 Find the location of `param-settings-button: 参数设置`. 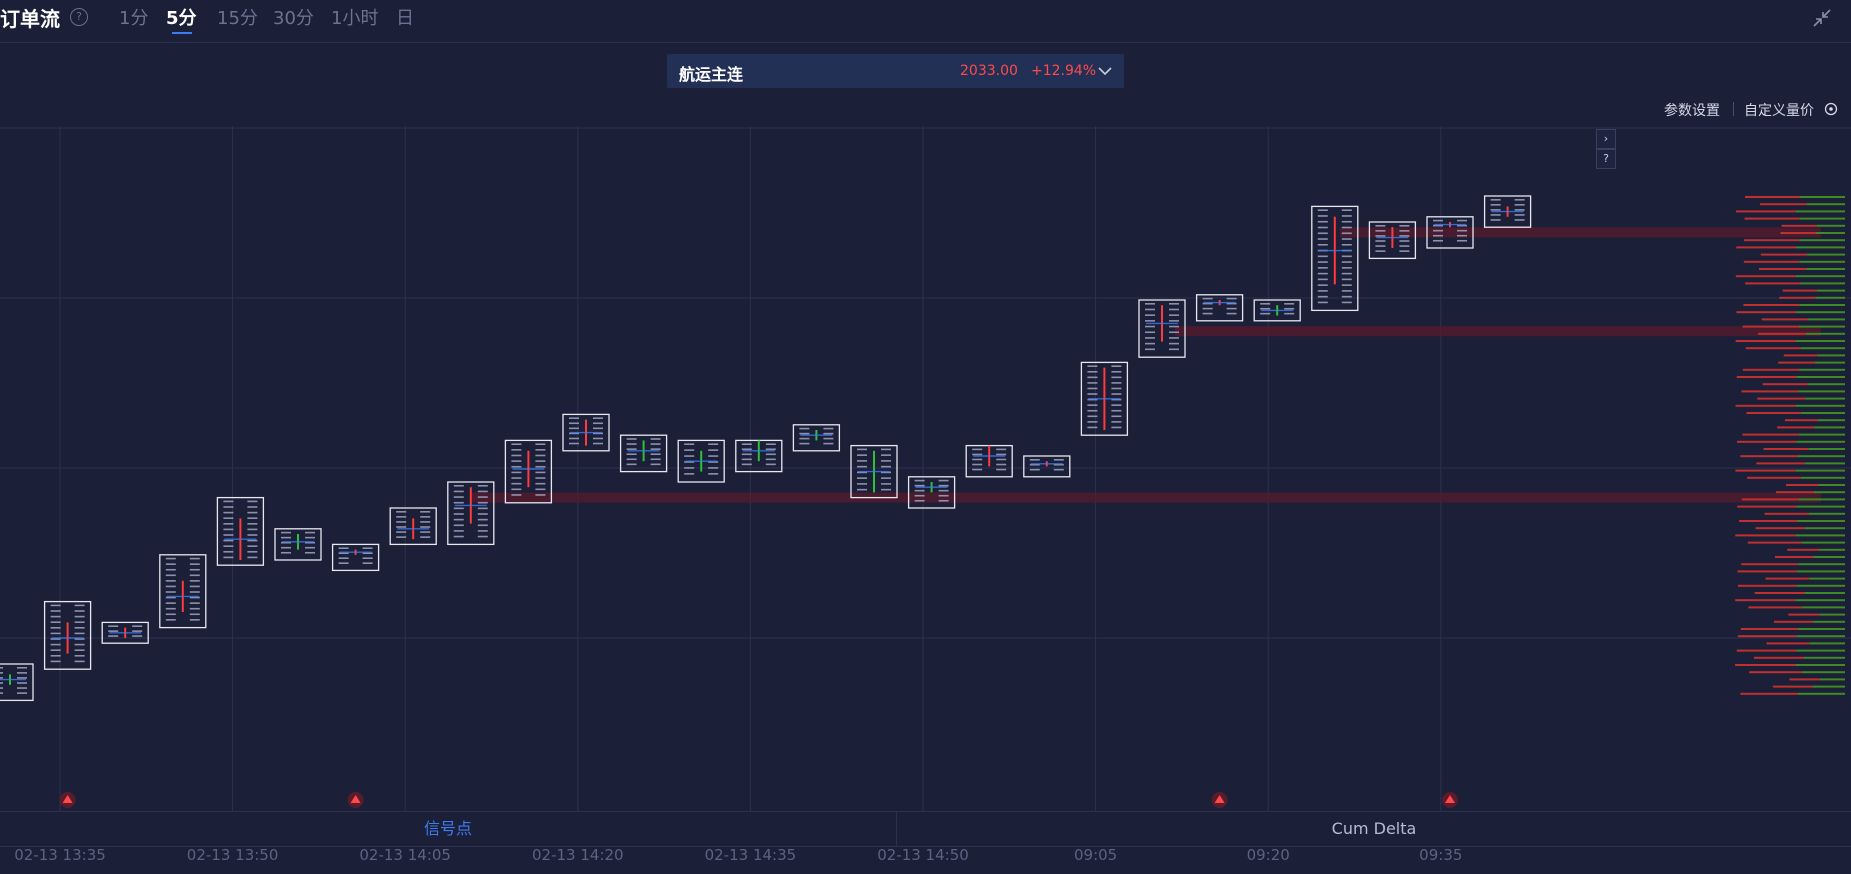

param-settings-button: 参数设置 is located at coordinates (1692, 111).